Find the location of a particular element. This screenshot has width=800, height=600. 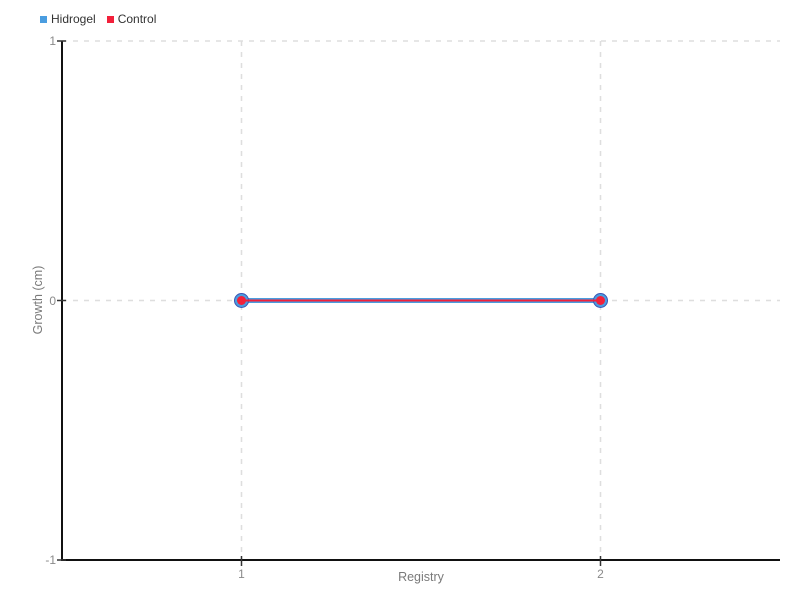

legend-label: Hidrogel is located at coordinates (73, 19).